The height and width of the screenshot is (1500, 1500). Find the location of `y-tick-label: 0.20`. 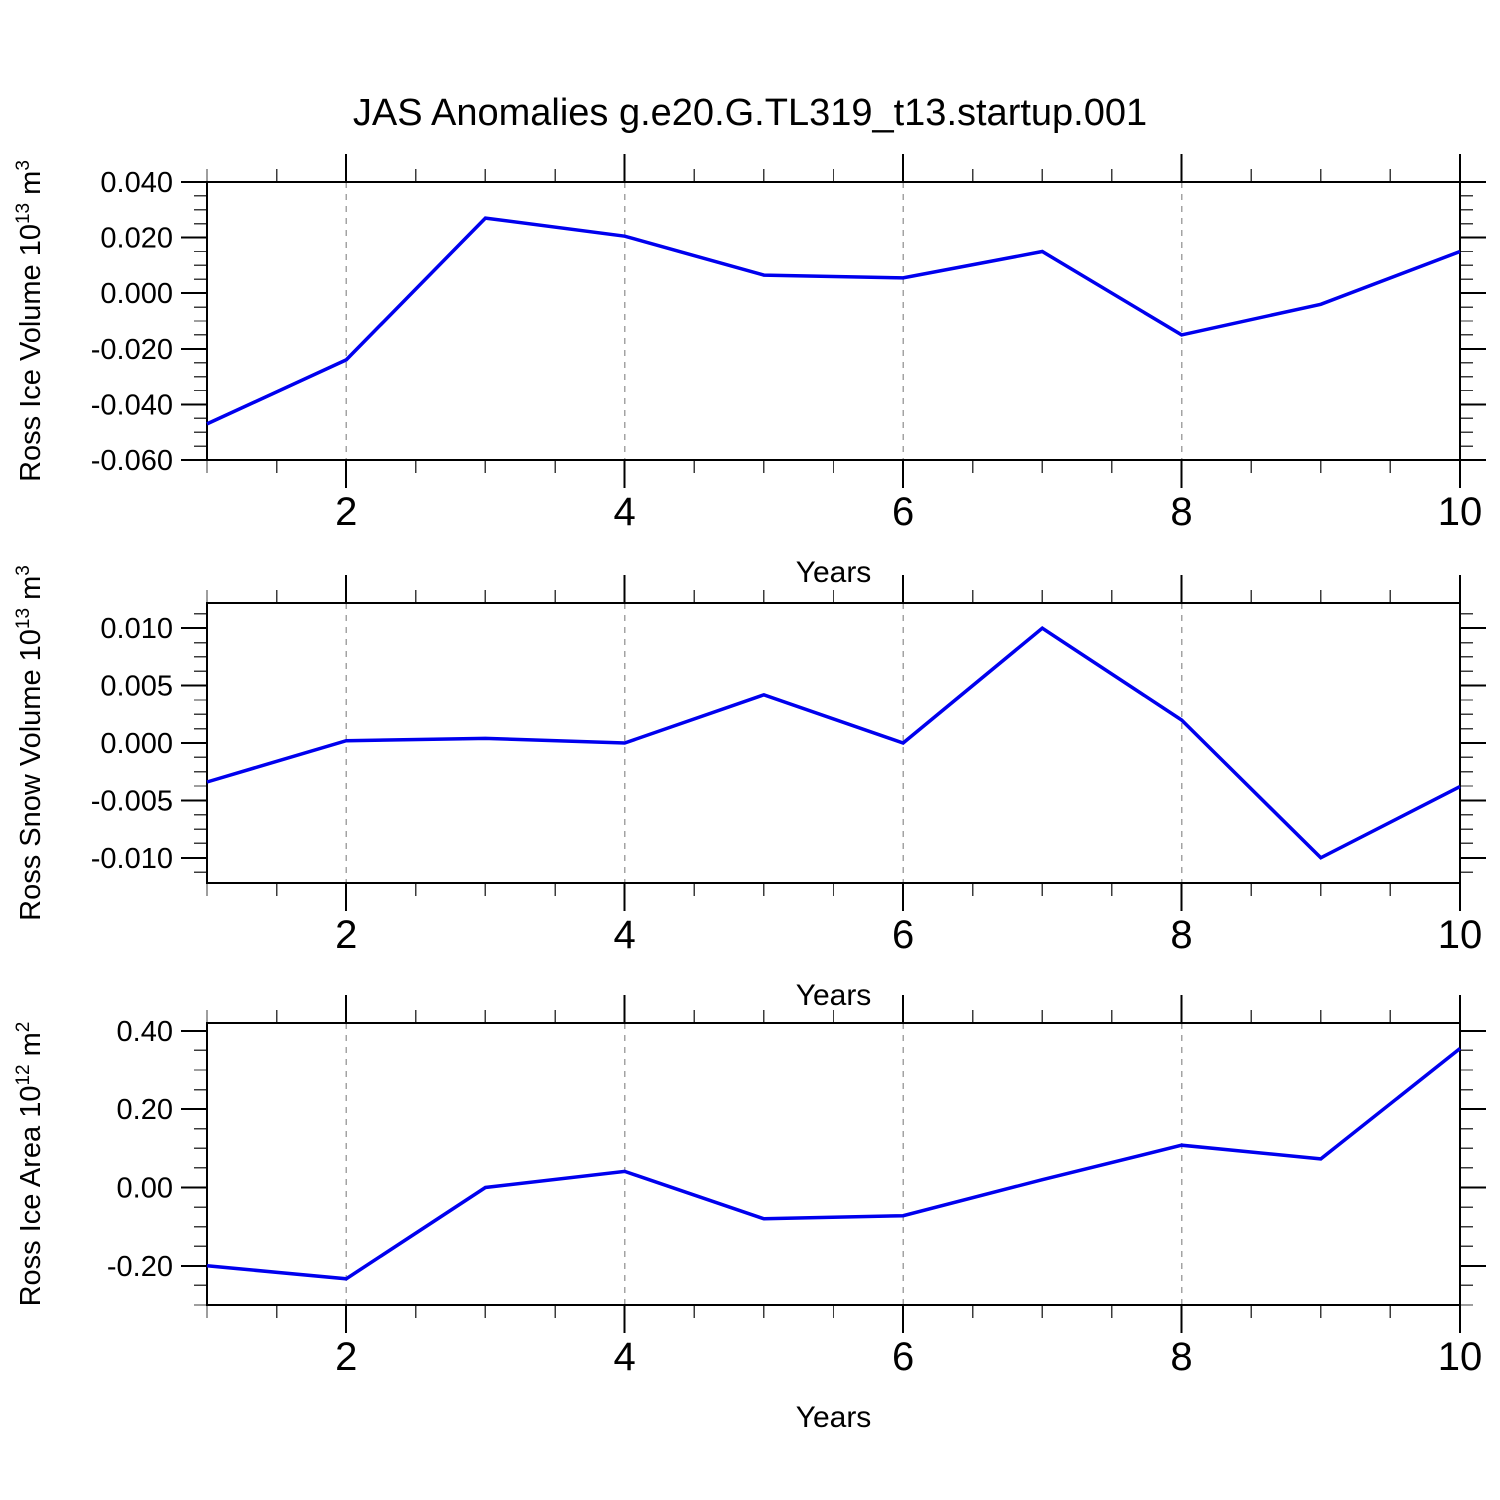

y-tick-label: 0.20 is located at coordinates (145, 1110).